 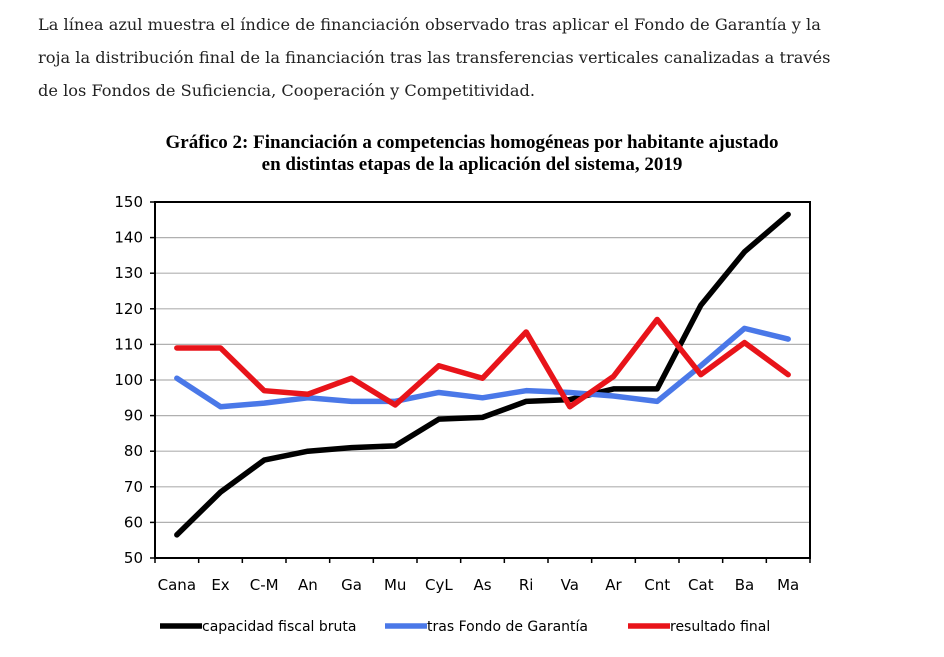 I want to click on y-tick-label: 50, so click(x=133, y=558).